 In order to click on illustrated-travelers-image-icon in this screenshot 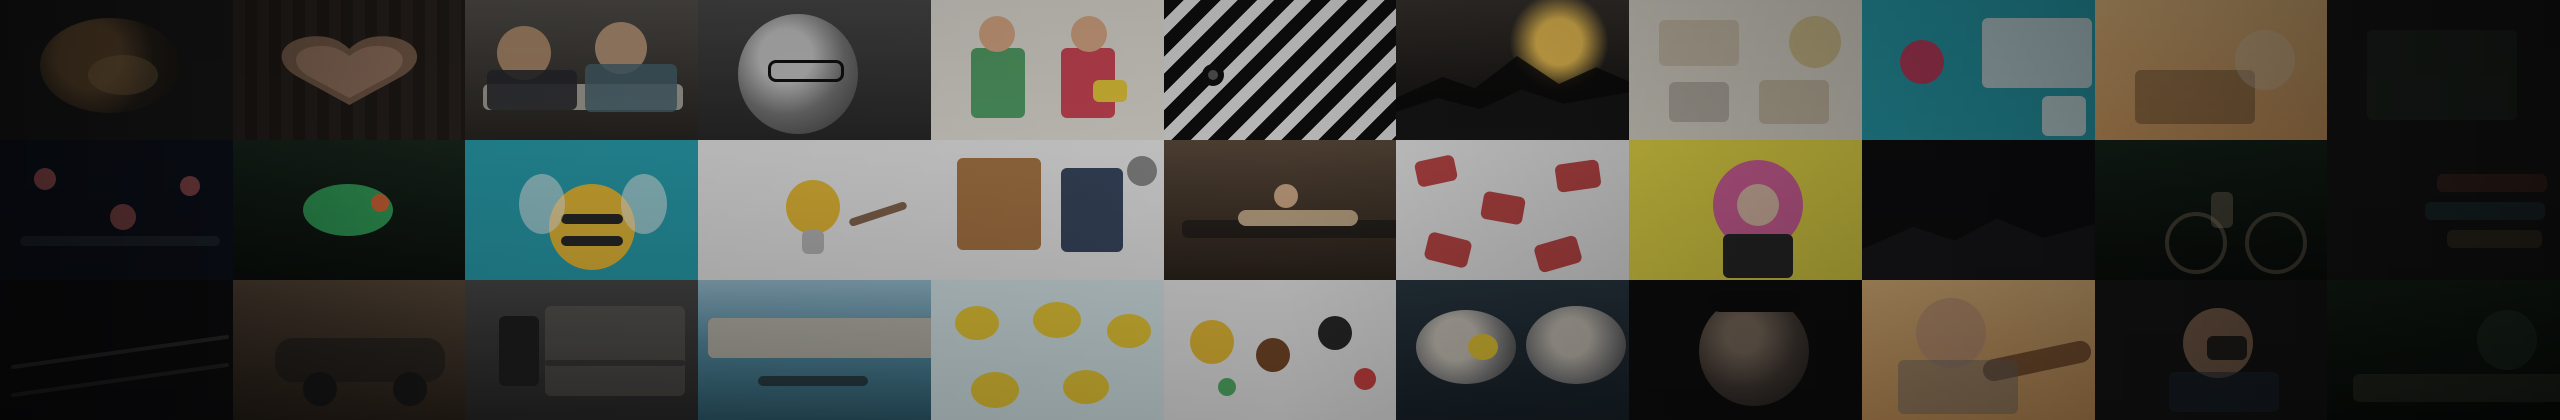, I will do `click(1047, 70)`.